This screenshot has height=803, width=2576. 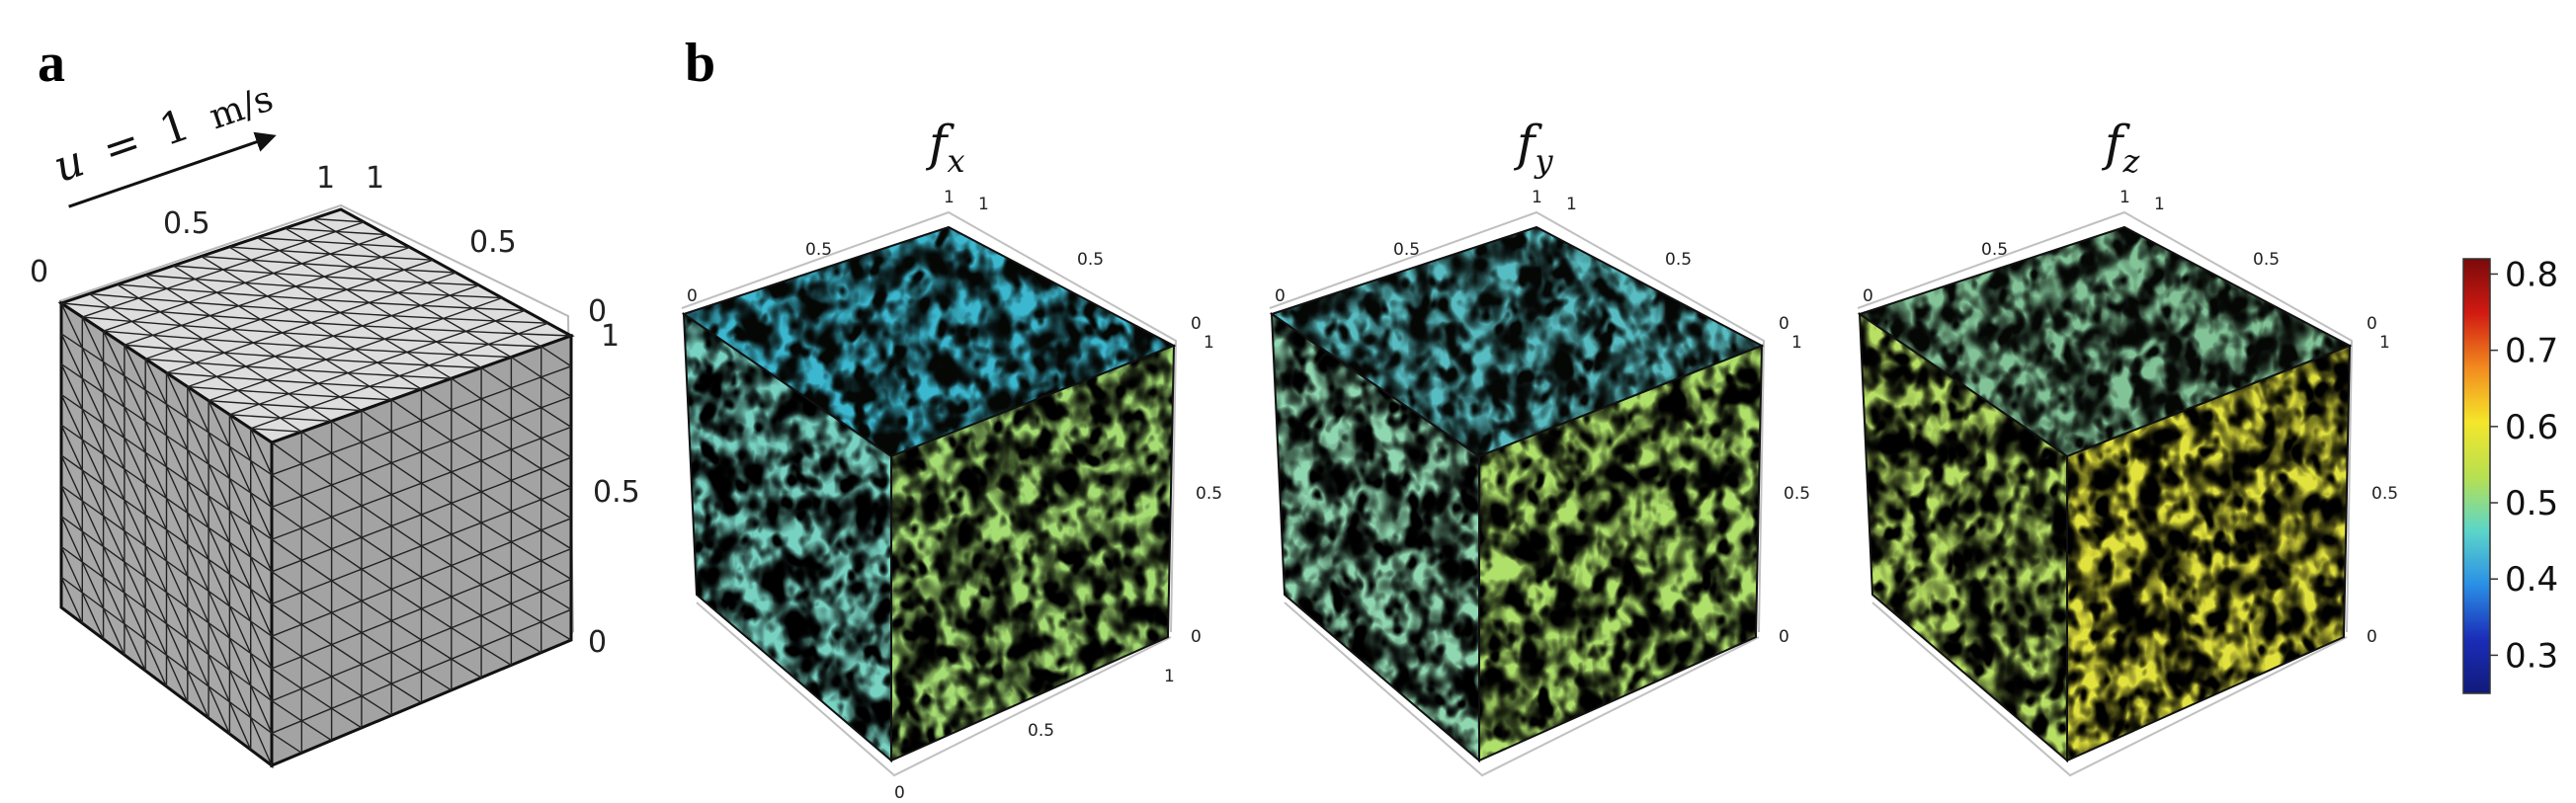 What do you see at coordinates (1169, 676) in the screenshot?
I see `cube-tick-label: 1` at bounding box center [1169, 676].